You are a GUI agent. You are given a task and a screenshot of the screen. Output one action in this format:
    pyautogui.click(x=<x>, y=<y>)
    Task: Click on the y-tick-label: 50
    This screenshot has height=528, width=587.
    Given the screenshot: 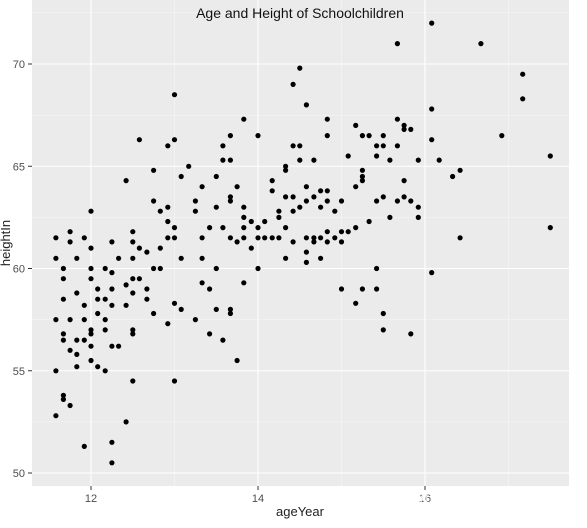 What is the action you would take?
    pyautogui.click(x=19, y=474)
    